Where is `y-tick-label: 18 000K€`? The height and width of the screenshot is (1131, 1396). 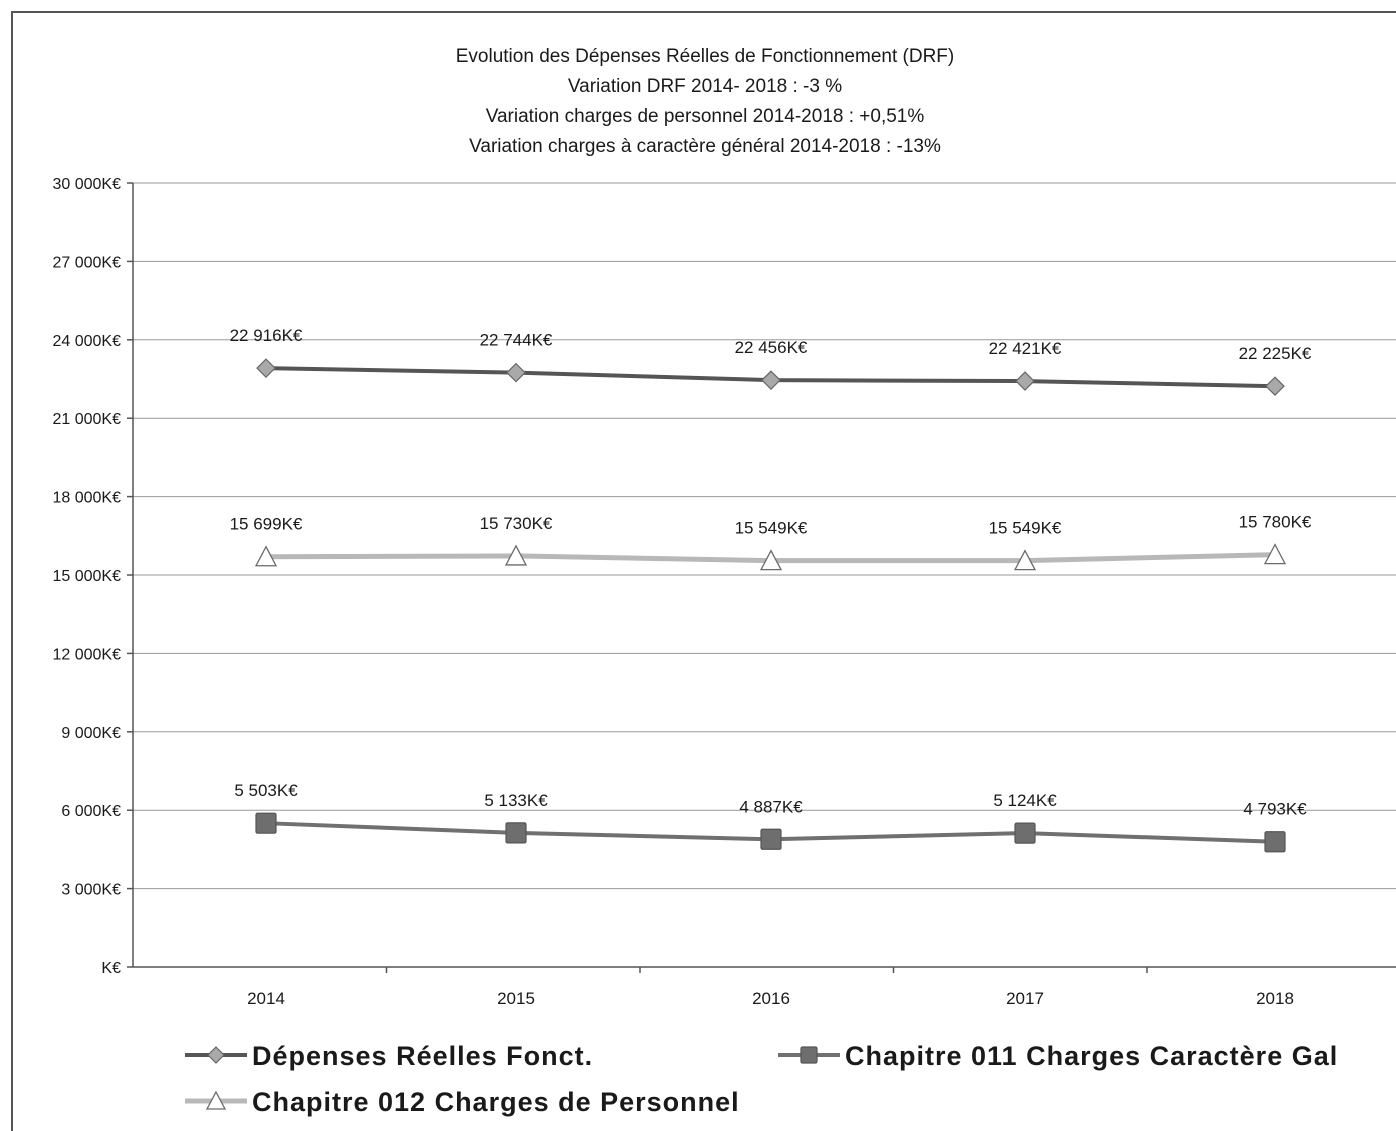 y-tick-label: 18 000K€ is located at coordinates (86, 498).